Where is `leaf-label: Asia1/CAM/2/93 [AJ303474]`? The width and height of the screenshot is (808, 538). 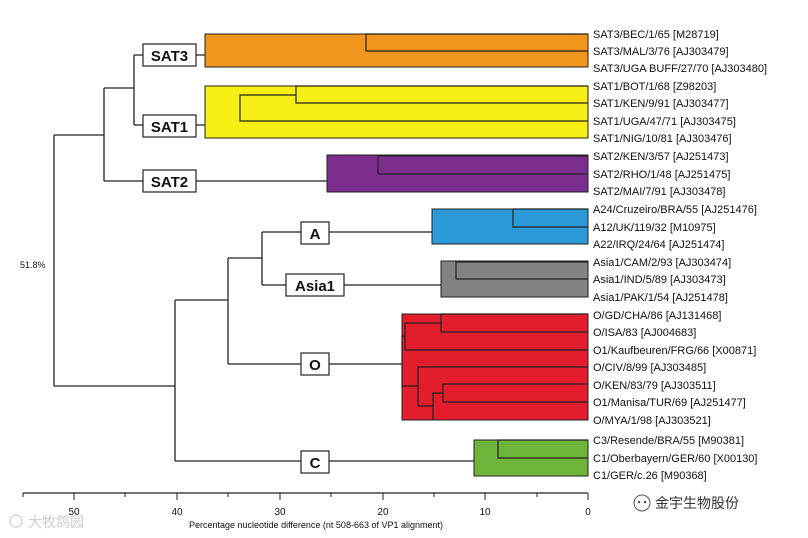
leaf-label: Asia1/CAM/2/93 [AJ303474] is located at coordinates (662, 263).